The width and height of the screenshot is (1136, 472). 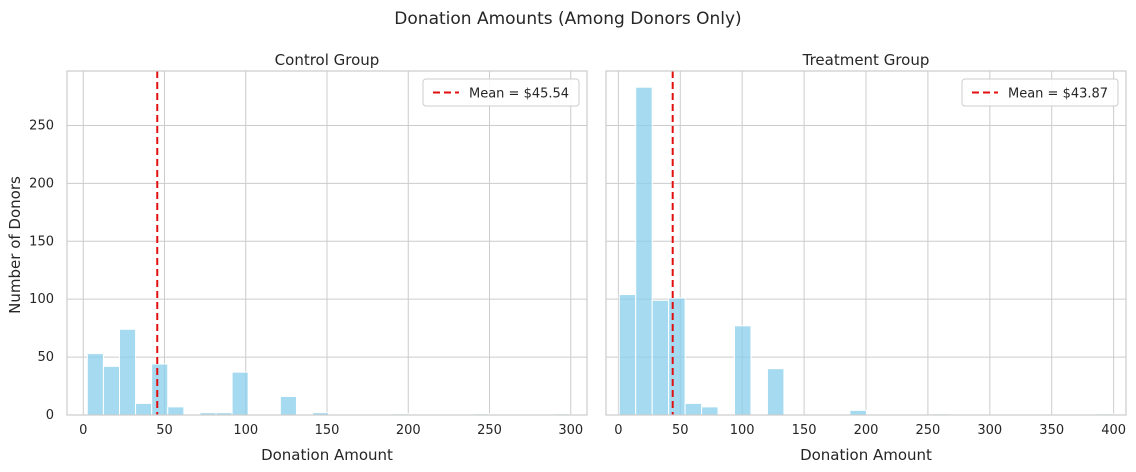 What do you see at coordinates (1058, 94) in the screenshot?
I see `legend-label: Mean = $43.87` at bounding box center [1058, 94].